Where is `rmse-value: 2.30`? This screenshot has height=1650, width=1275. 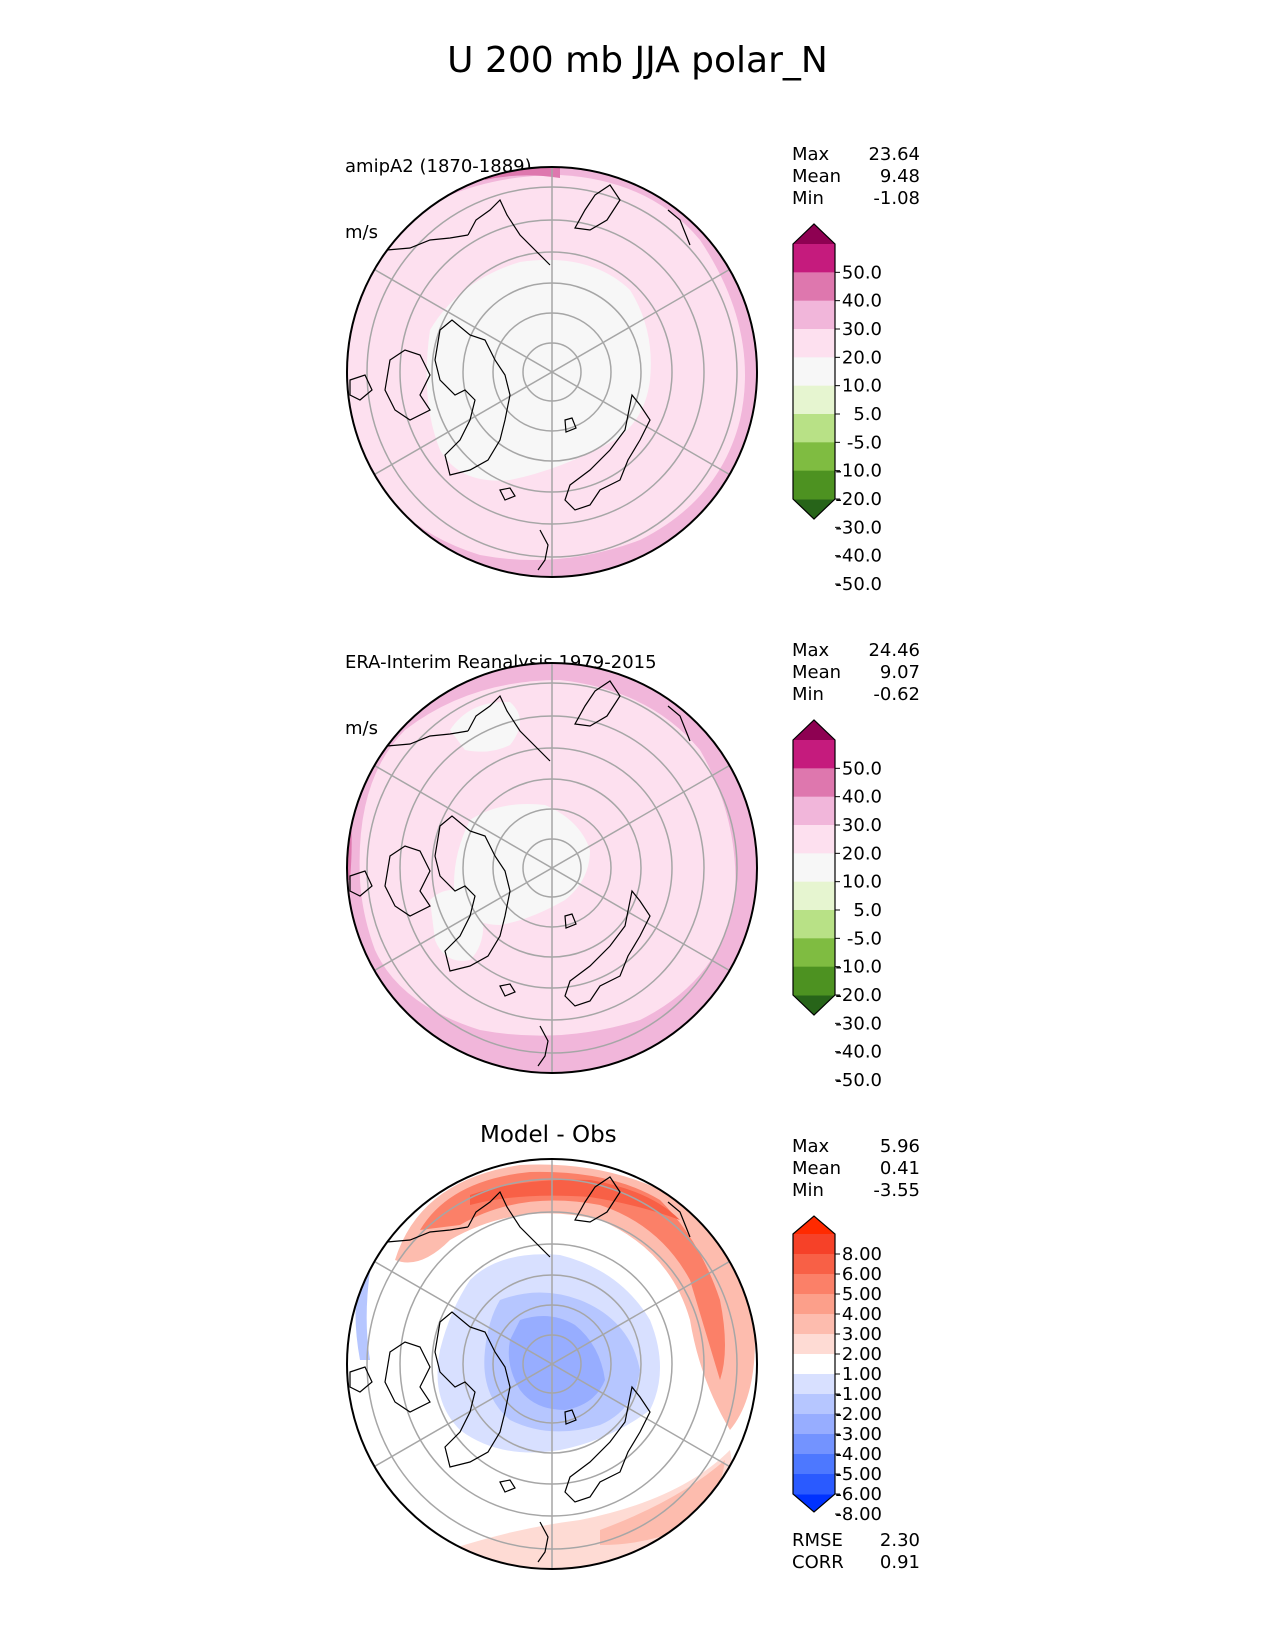 rmse-value: 2.30 is located at coordinates (899, 1540).